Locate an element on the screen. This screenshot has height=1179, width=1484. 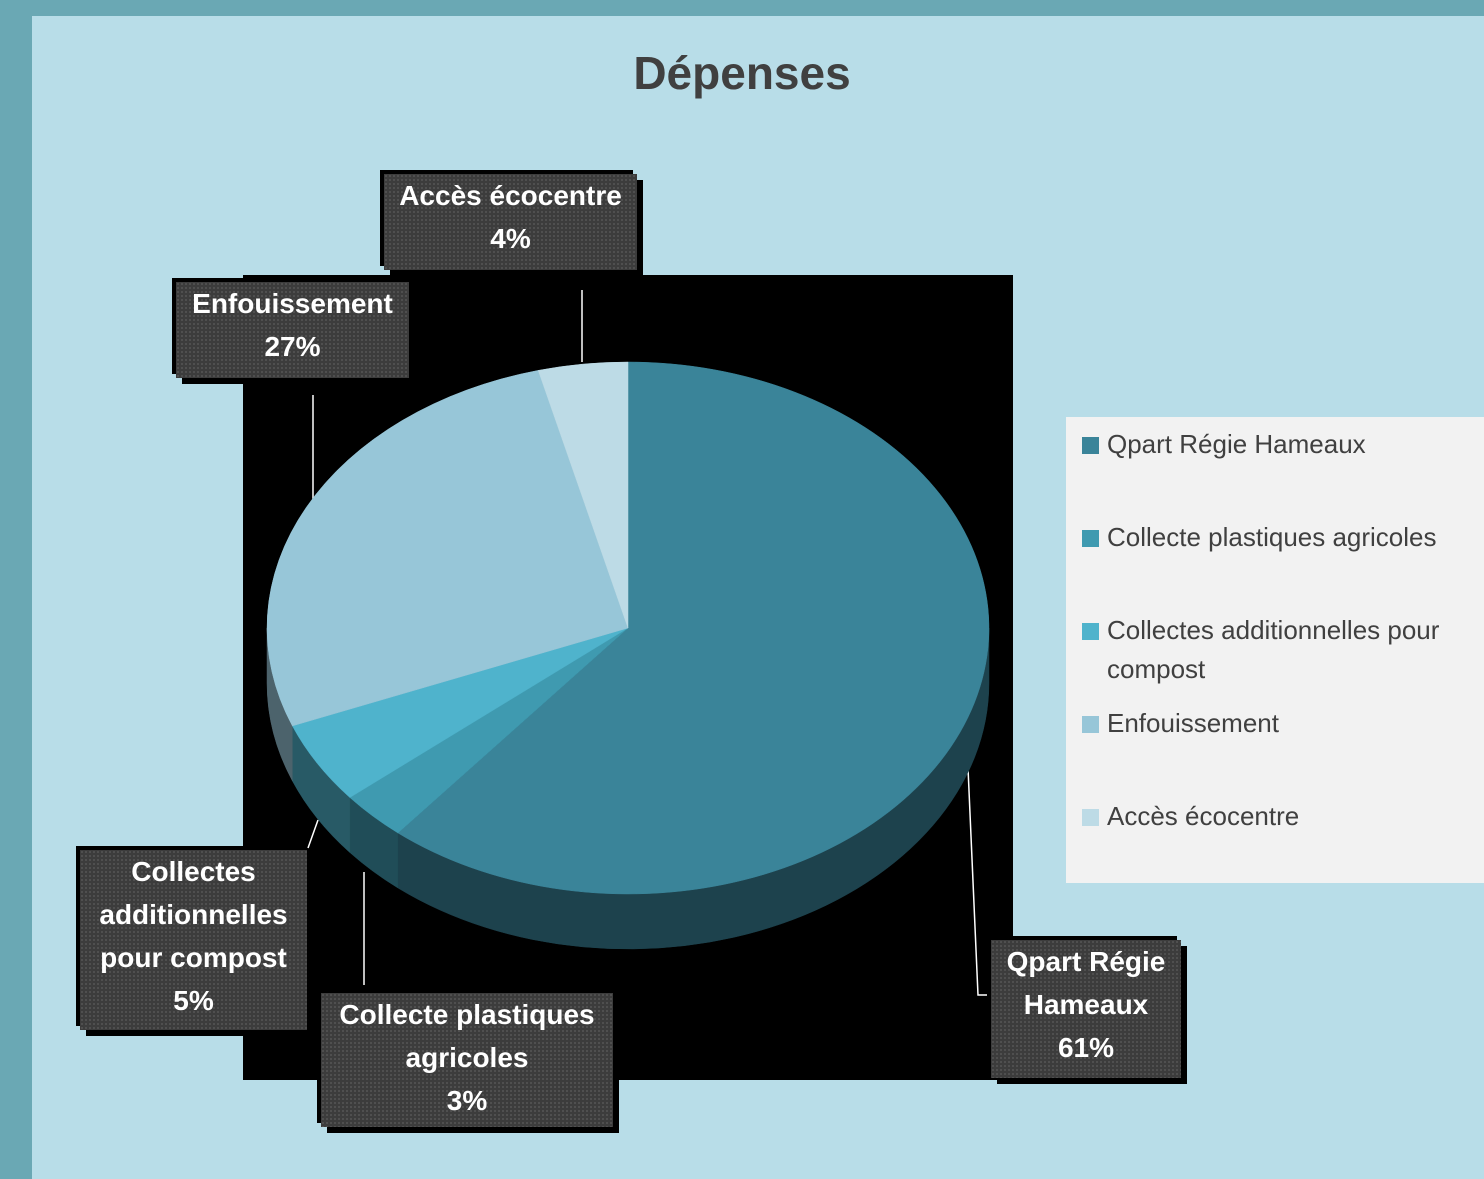
data-label-name: Enfouissement is located at coordinates (292, 303).